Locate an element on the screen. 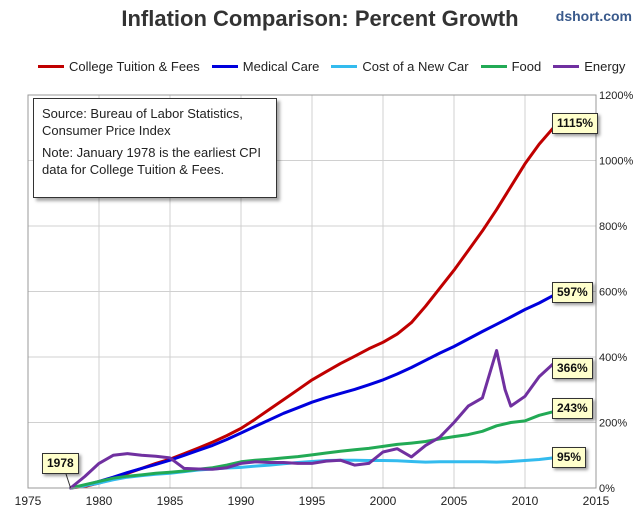  end-value-callout-energy: 366% is located at coordinates (572, 369).